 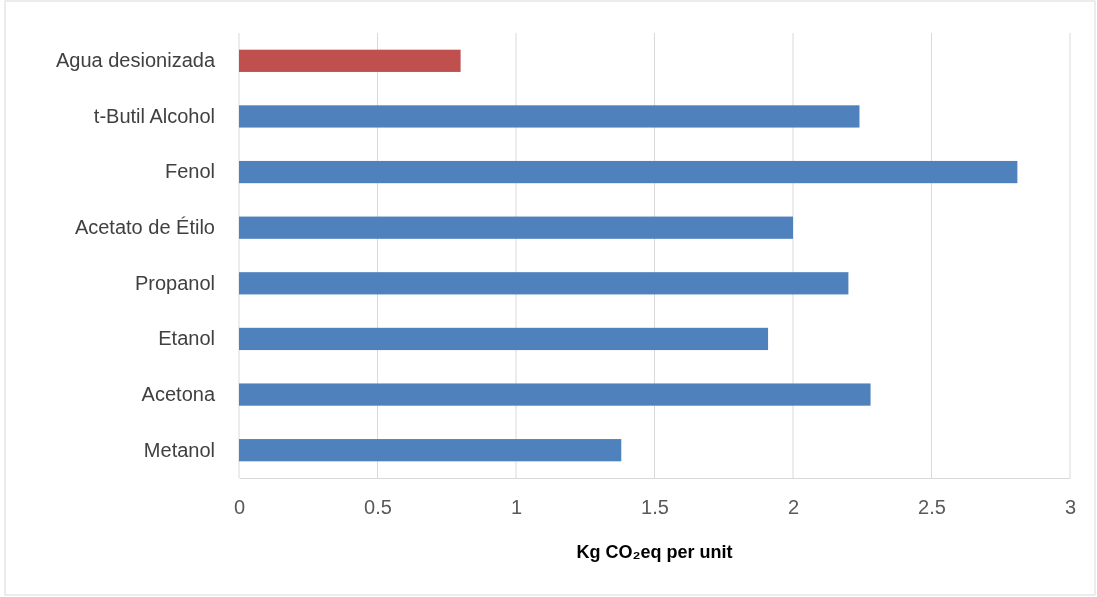 What do you see at coordinates (654, 552) in the screenshot?
I see `x-axis-title: Kg CO₂eq per unit` at bounding box center [654, 552].